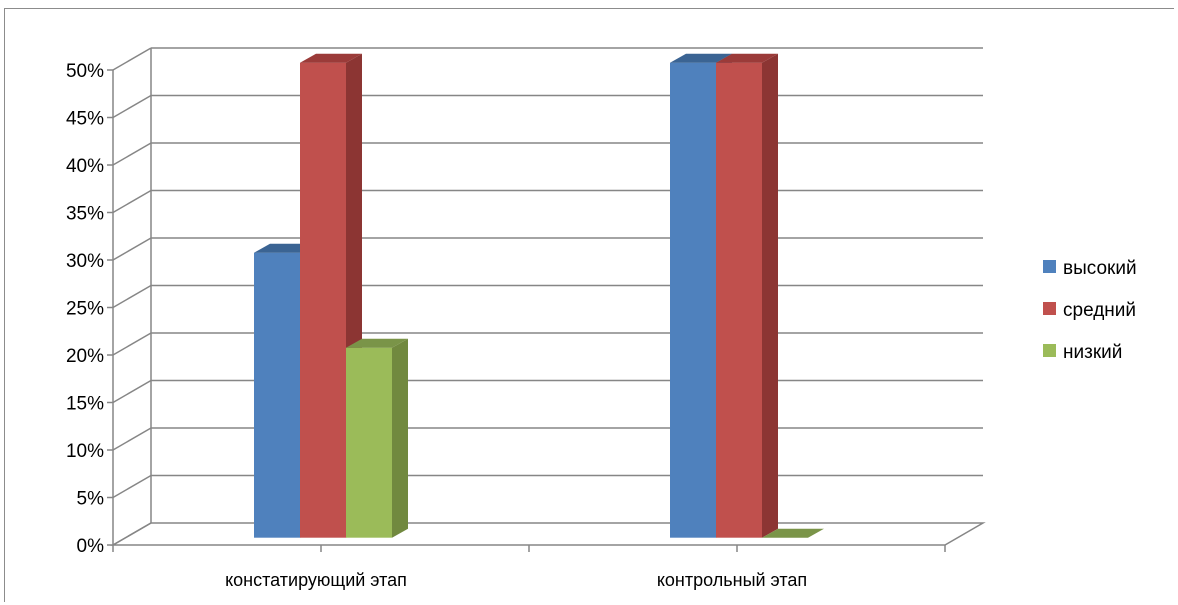 Image resolution: width=1178 pixels, height=605 pixels. I want to click on y-tick-label: 20%, so click(85, 356).